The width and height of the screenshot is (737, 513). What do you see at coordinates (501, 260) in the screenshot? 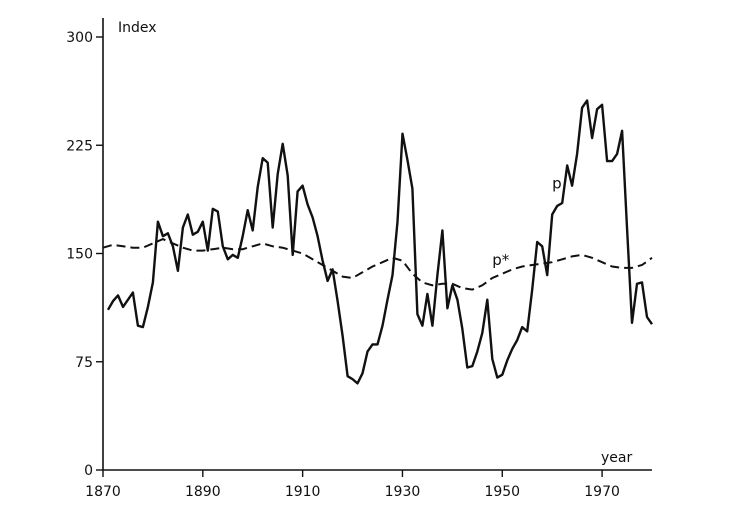
I see `series-label-p-star: p*` at bounding box center [501, 260].